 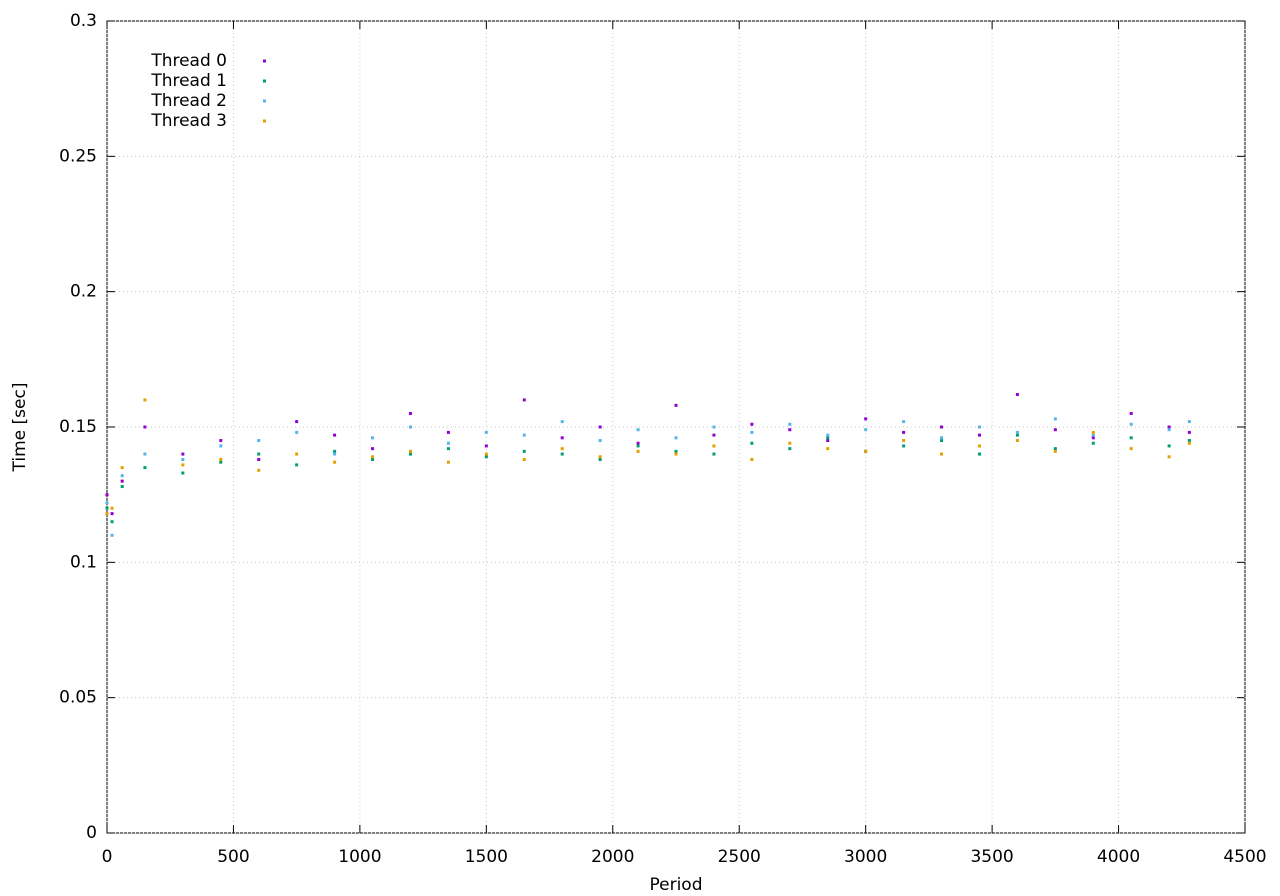 What do you see at coordinates (83, 21) in the screenshot?
I see `y-tick-label: 0.3` at bounding box center [83, 21].